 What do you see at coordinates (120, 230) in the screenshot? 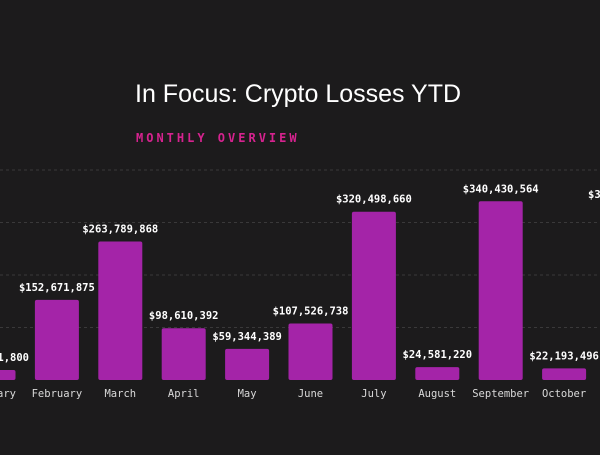
I see `value-label: $263,789,868` at bounding box center [120, 230].